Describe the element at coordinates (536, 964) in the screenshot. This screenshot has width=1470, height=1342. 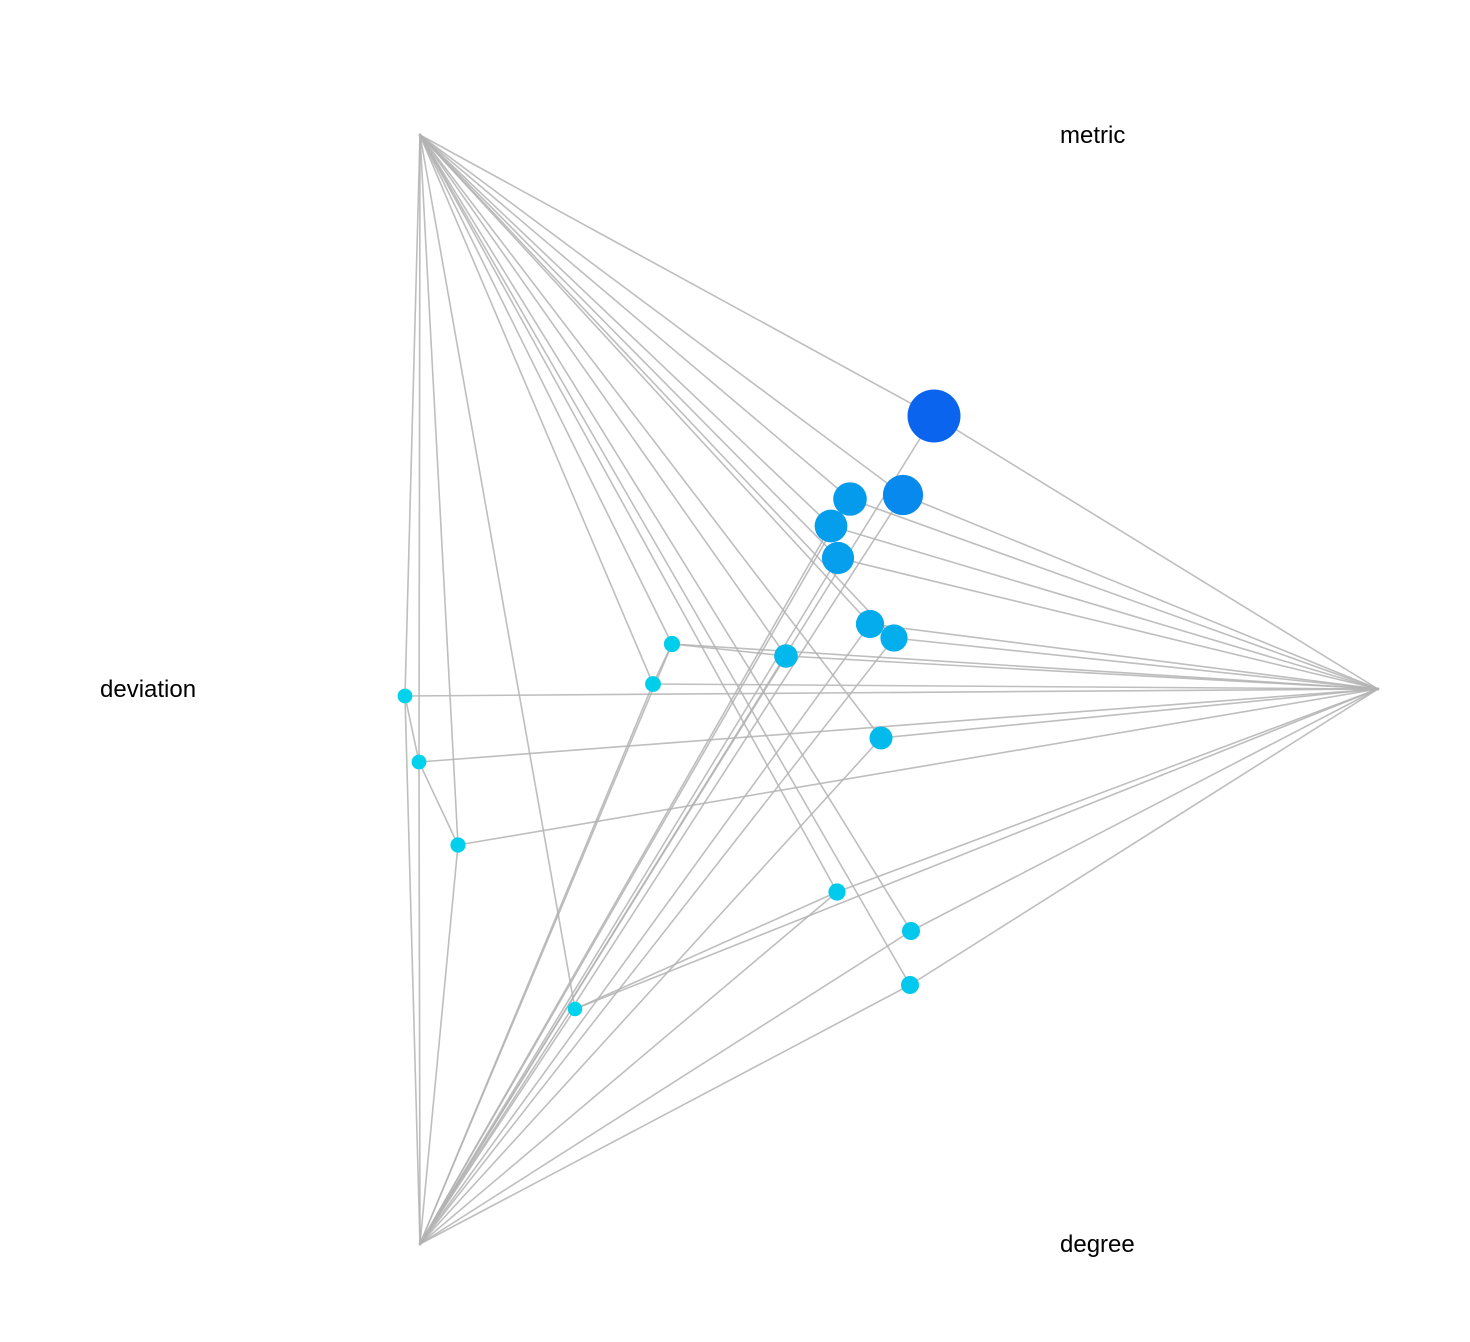
I see `edge-n14-to-anchor-C` at that location.